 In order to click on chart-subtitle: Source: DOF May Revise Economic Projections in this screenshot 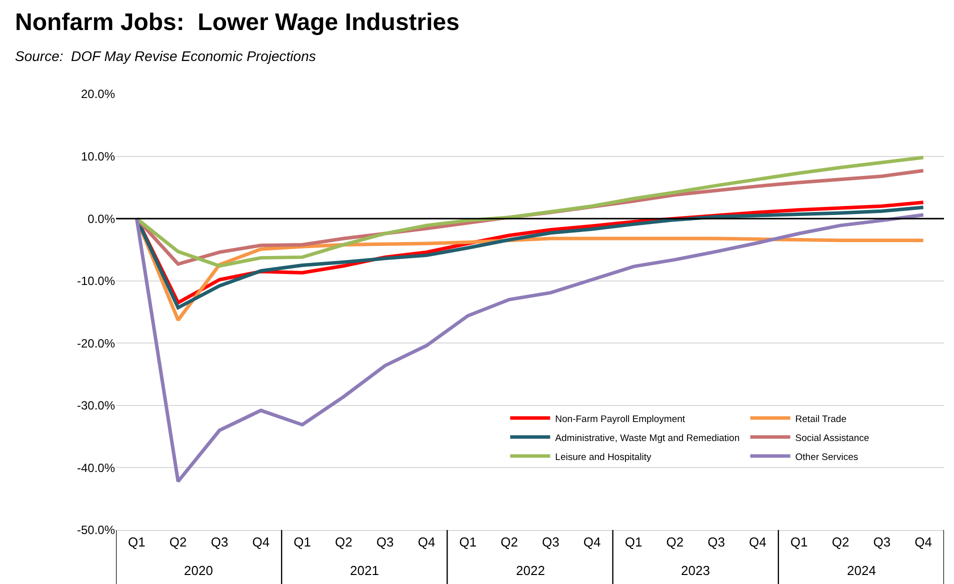, I will do `click(165, 56)`.